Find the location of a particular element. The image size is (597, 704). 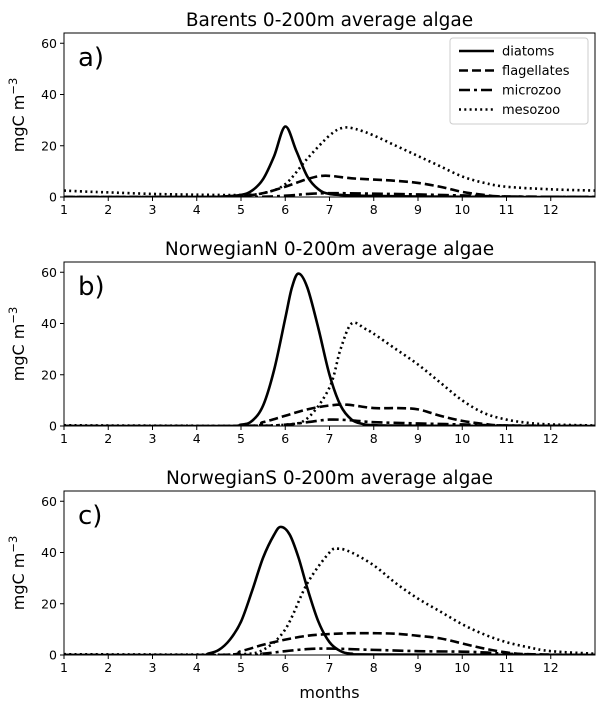

series-group is located at coordinates (329, 161).